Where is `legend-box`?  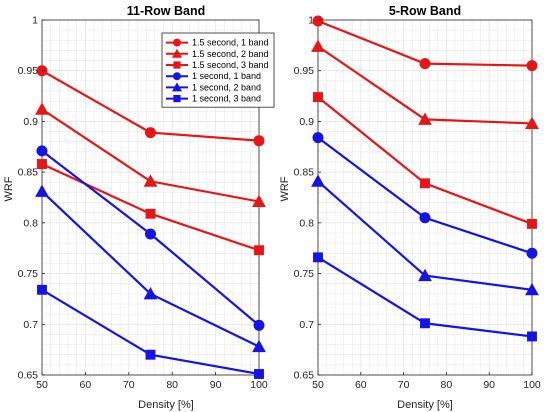
legend-box is located at coordinates (218, 70).